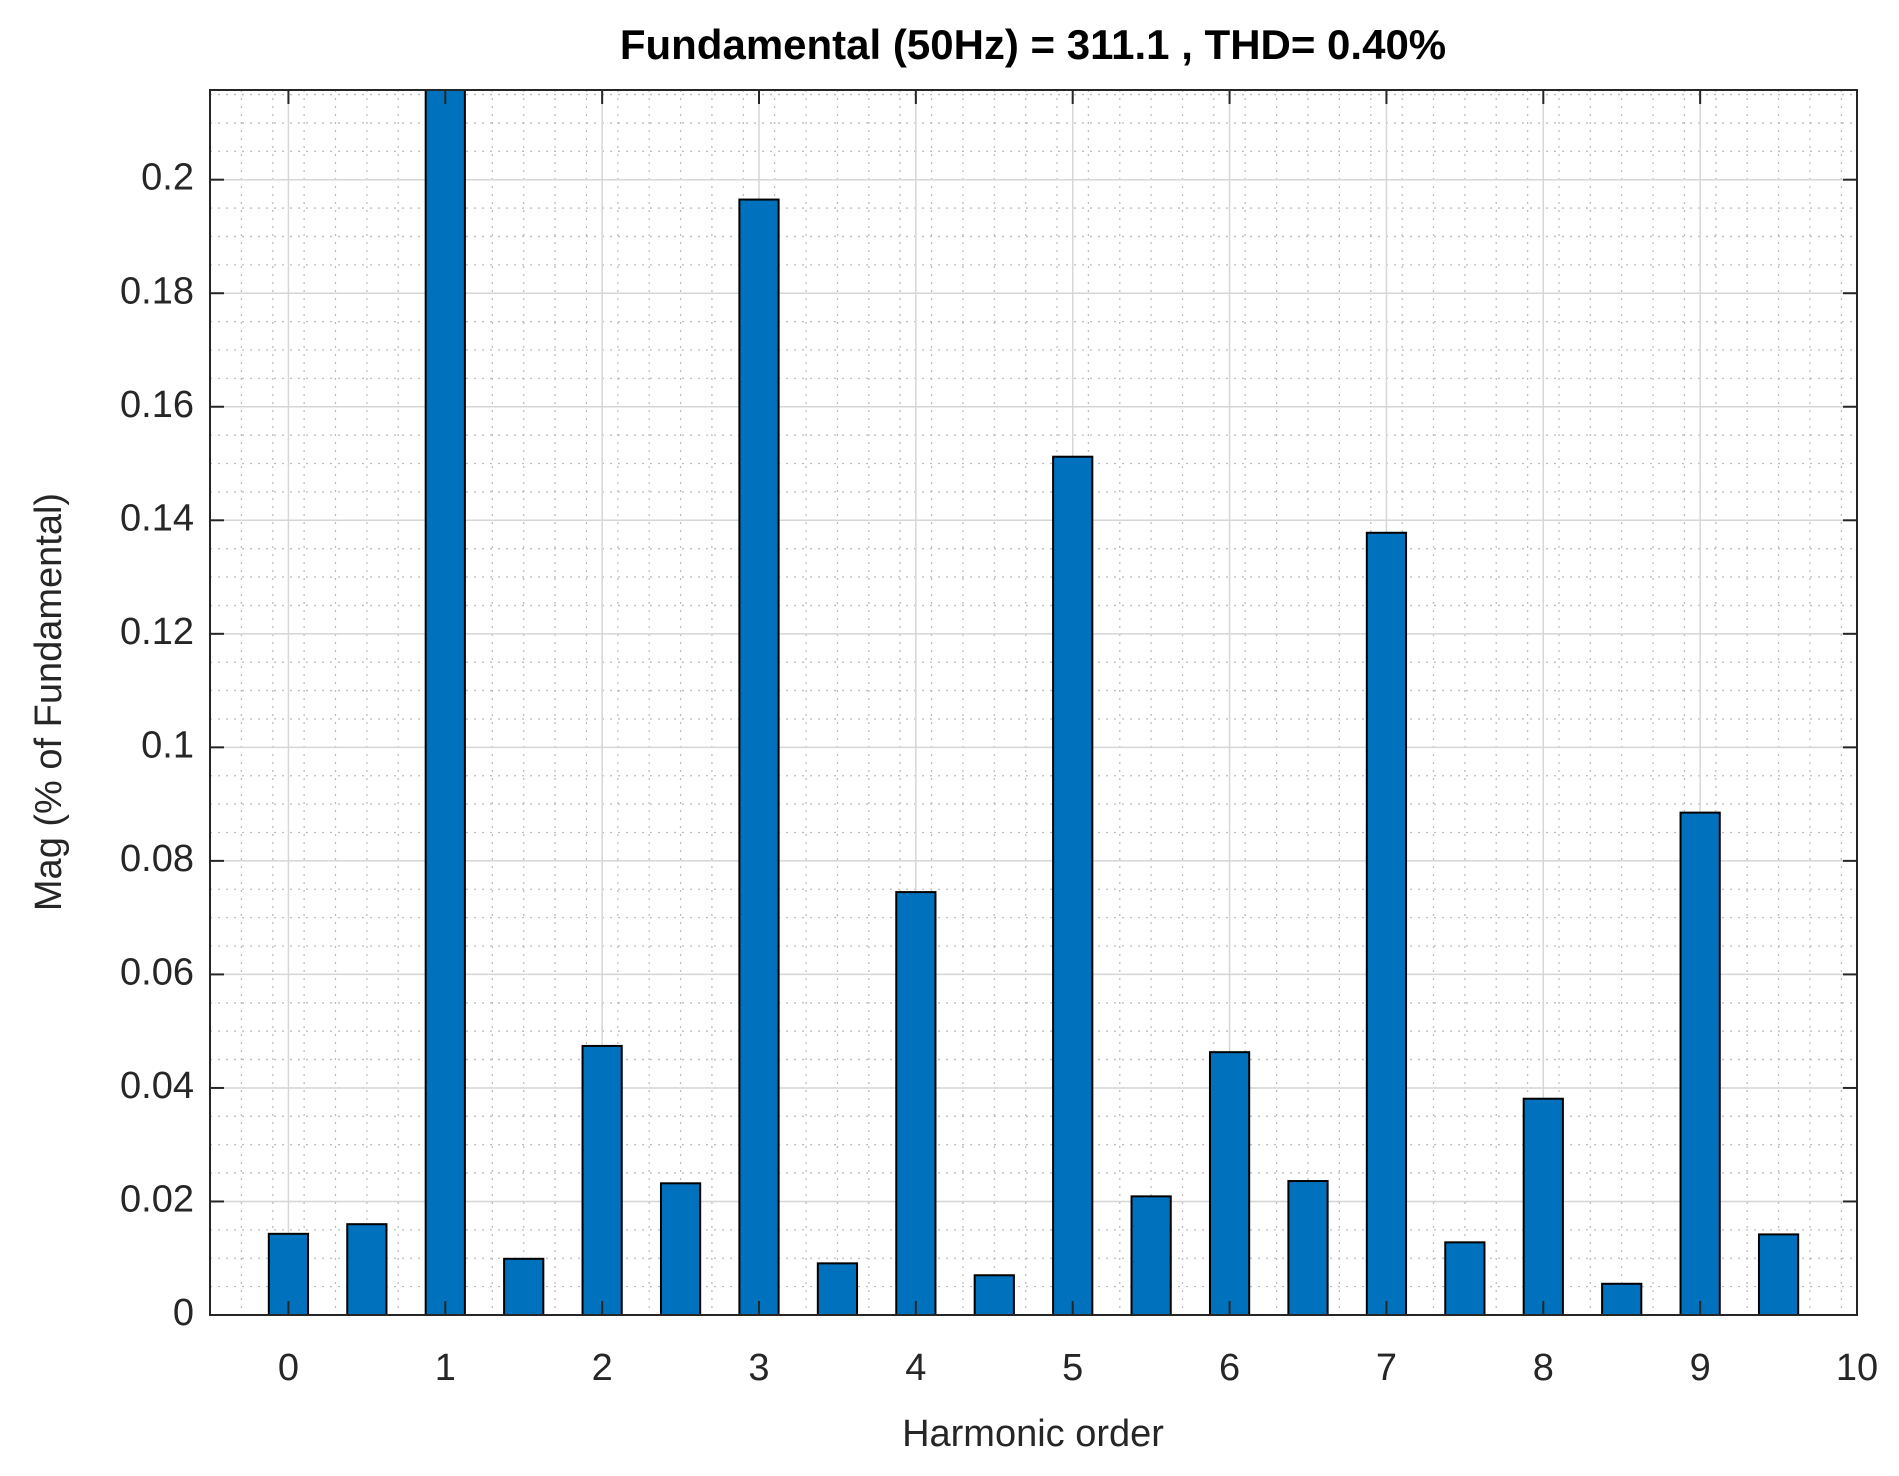  What do you see at coordinates (915, 1368) in the screenshot?
I see `x-tick-label: 4` at bounding box center [915, 1368].